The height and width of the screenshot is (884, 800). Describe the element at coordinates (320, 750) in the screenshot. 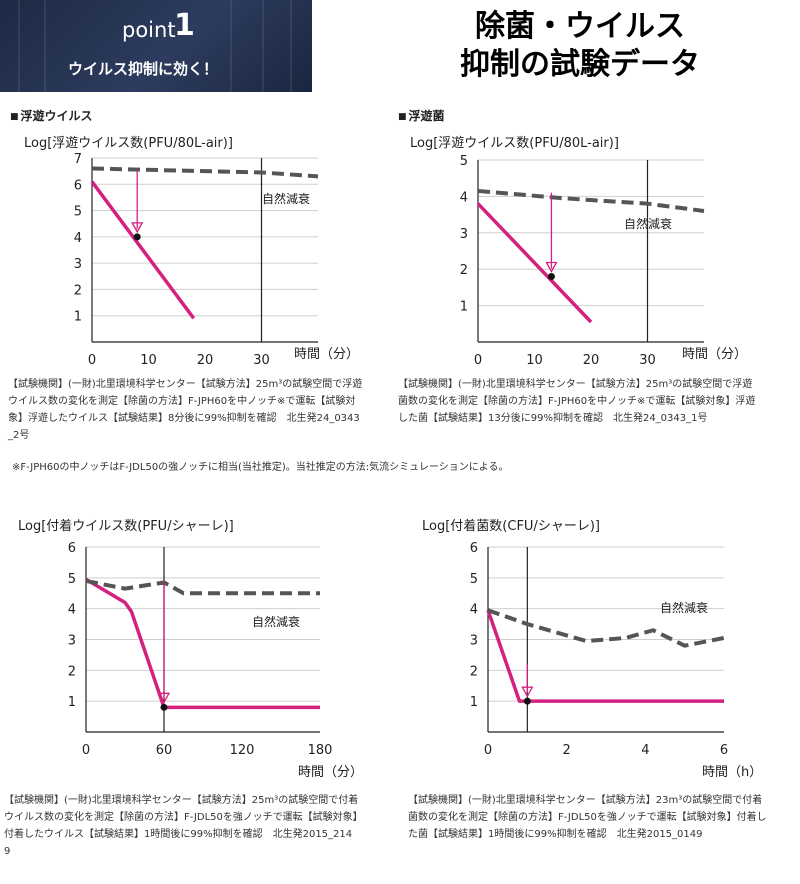

I see `x-tick-label: 180` at that location.